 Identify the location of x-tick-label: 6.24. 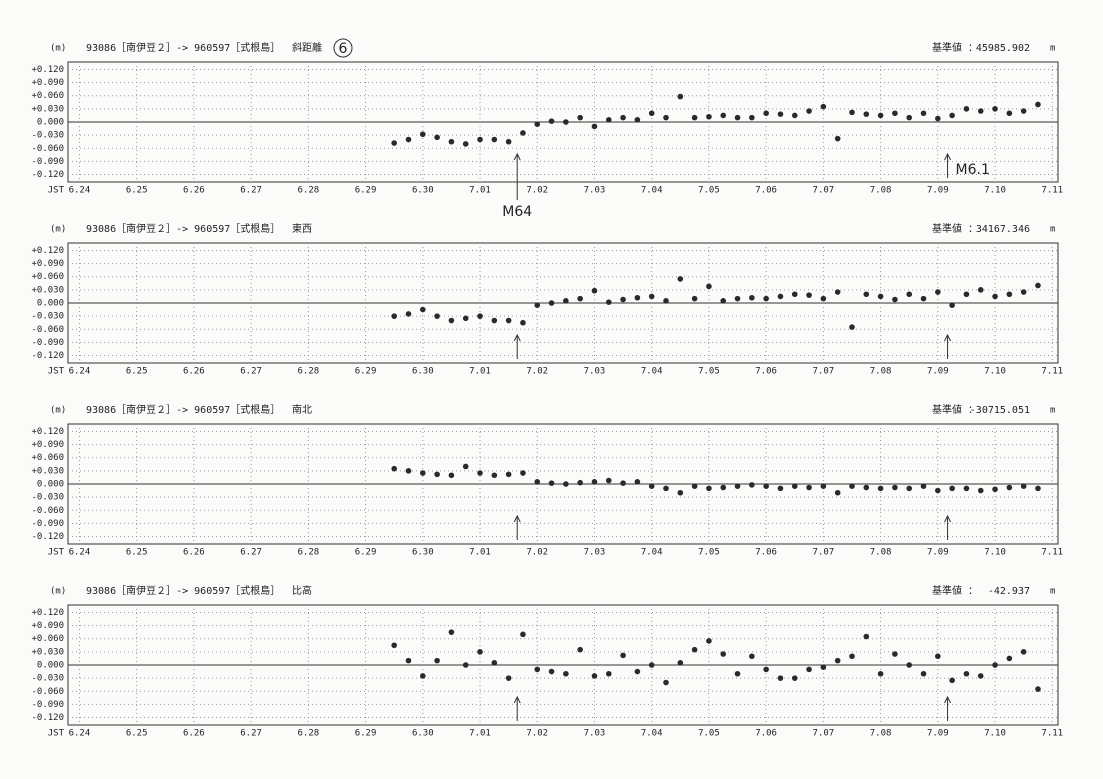
(80, 372).